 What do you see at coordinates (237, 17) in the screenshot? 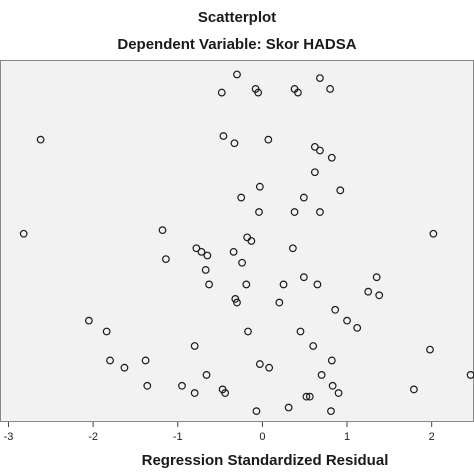
I see `chart-title: Scatterplot` at bounding box center [237, 17].